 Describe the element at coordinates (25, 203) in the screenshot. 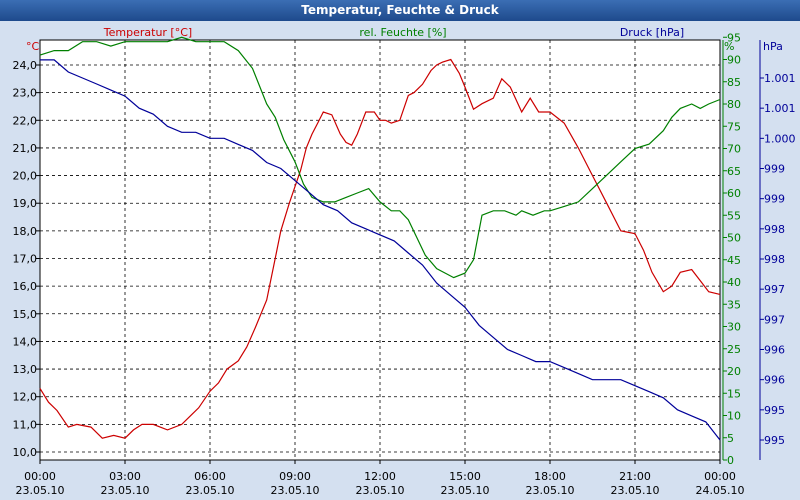

I see `y-tick-label-temp: 19,0` at that location.